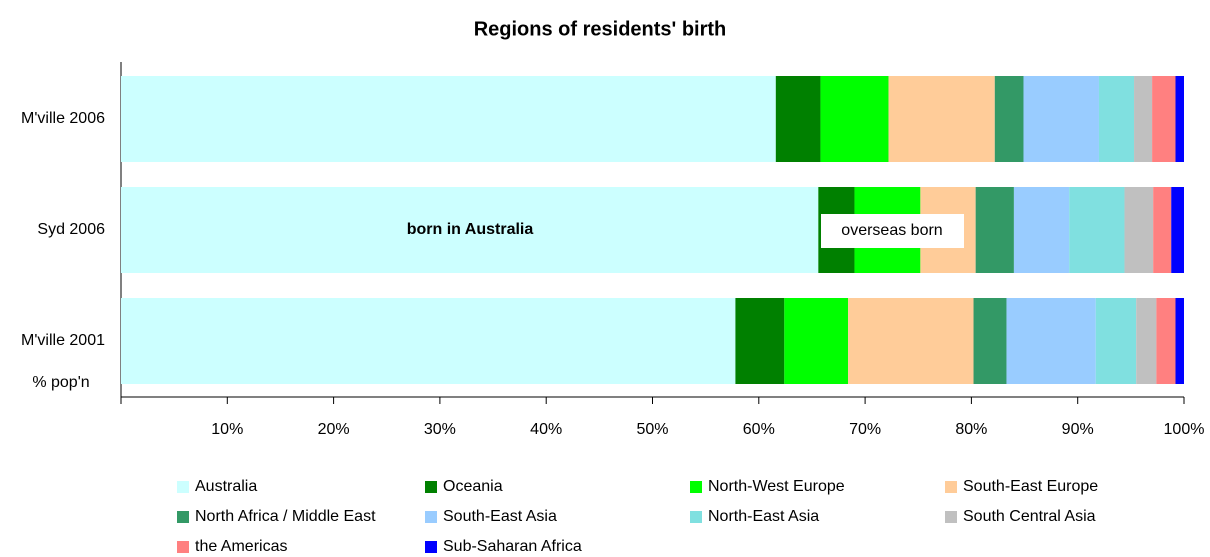  What do you see at coordinates (1078, 429) in the screenshot?
I see `x-tick-label: 90%` at bounding box center [1078, 429].